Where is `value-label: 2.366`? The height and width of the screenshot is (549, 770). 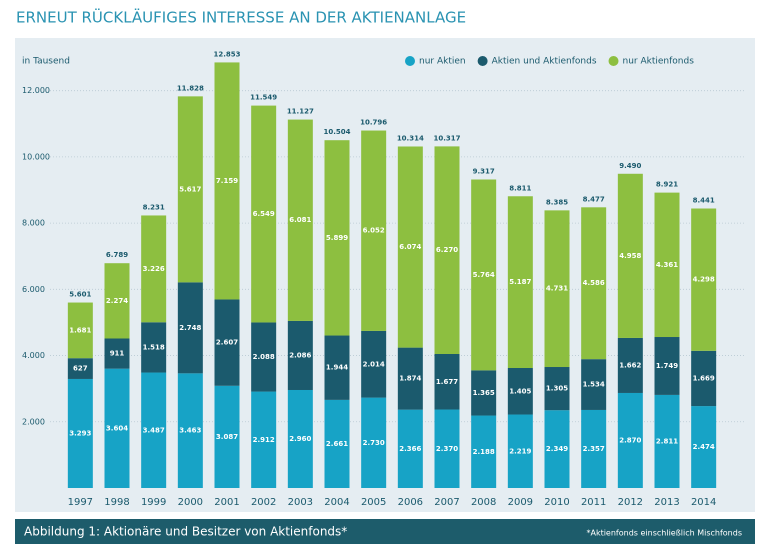 value-label: 2.366 is located at coordinates (410, 449).